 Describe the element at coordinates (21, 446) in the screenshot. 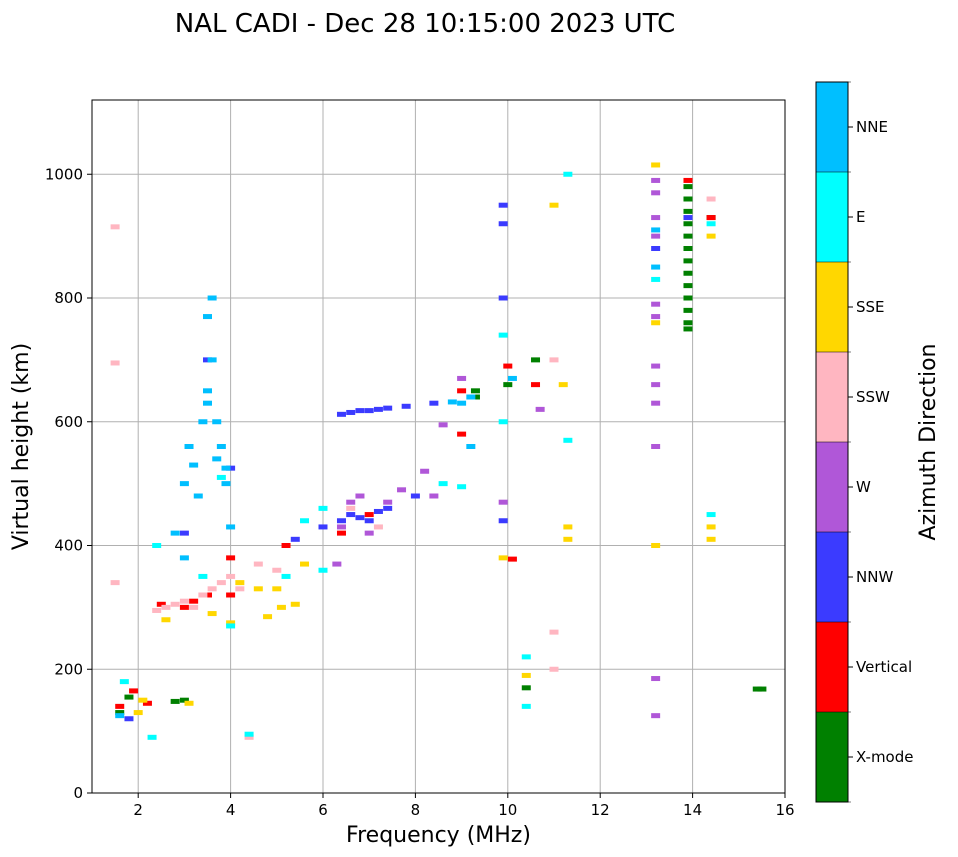

I see `y-axis-label: Virtual height (km)` at that location.